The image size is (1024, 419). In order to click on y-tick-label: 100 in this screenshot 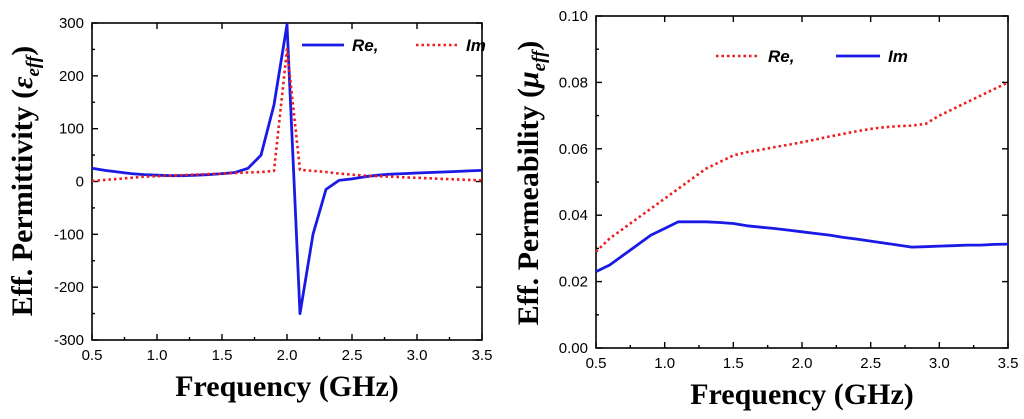, I will do `click(71, 129)`.